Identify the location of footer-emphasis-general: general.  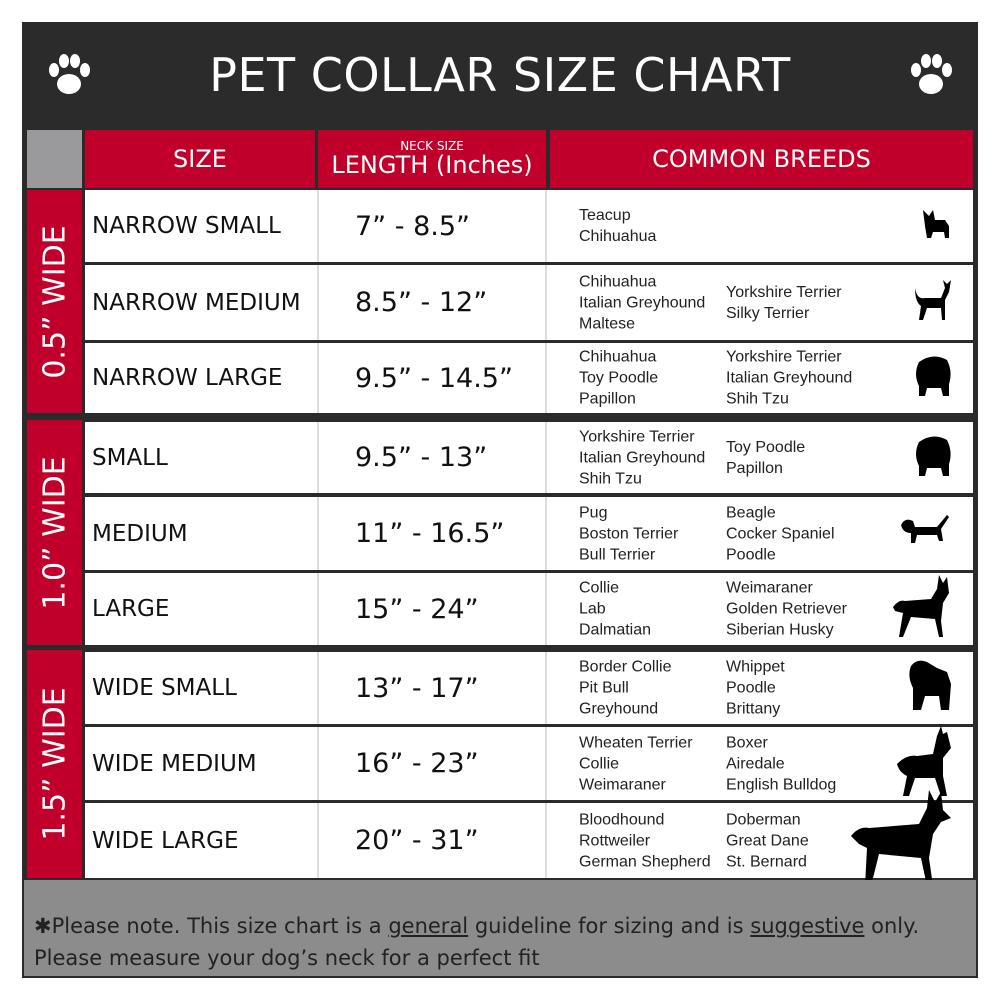
(428, 926).